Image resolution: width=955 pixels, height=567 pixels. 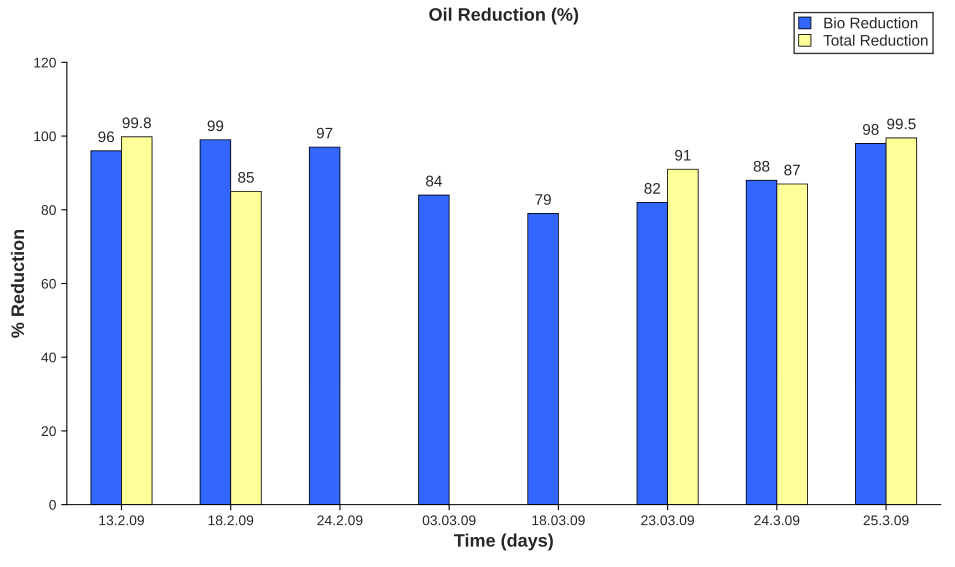 I want to click on y-tick-label: 40, so click(x=48, y=357).